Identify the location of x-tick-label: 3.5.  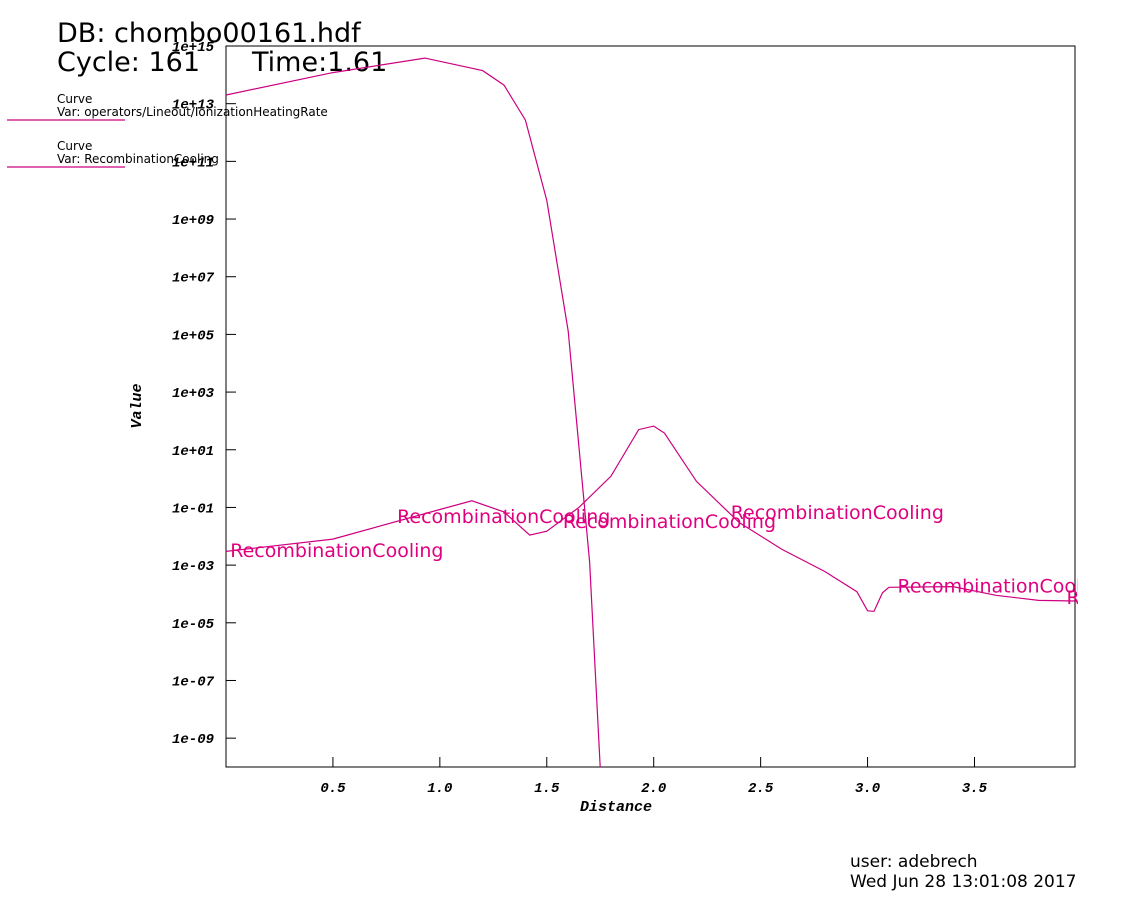
(975, 789).